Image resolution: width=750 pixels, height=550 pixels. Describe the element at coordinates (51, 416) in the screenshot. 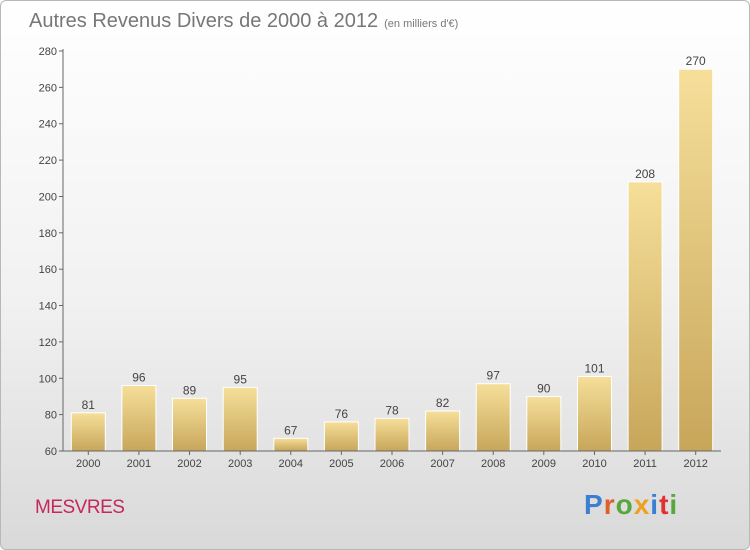

I see `y-tick-label-80: 80` at that location.